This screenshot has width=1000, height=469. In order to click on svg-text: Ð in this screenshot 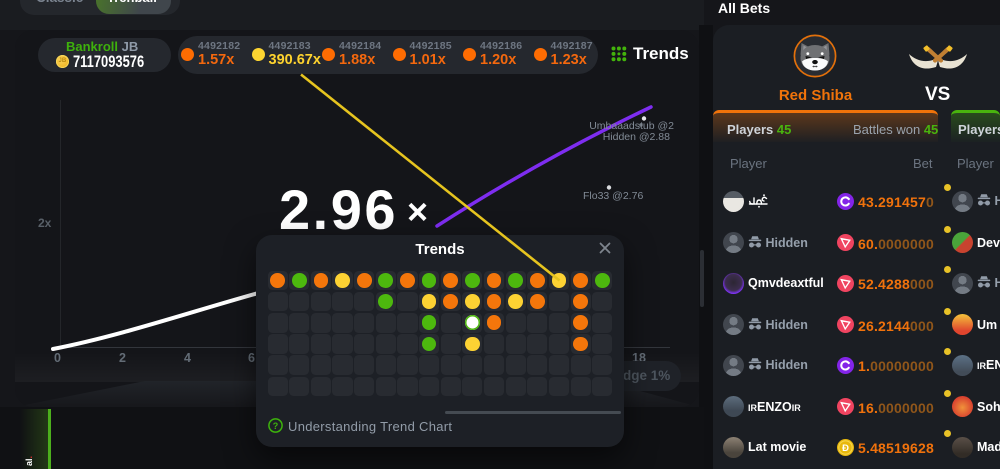, I will do `click(845, 448)`.